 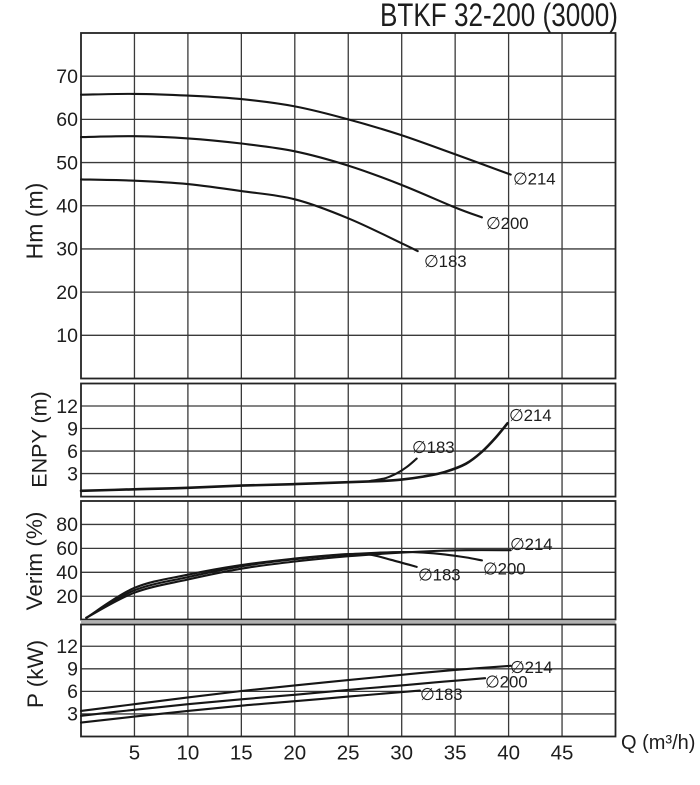 What do you see at coordinates (34, 561) in the screenshot?
I see `svg-text: Verim (%)` at bounding box center [34, 561].